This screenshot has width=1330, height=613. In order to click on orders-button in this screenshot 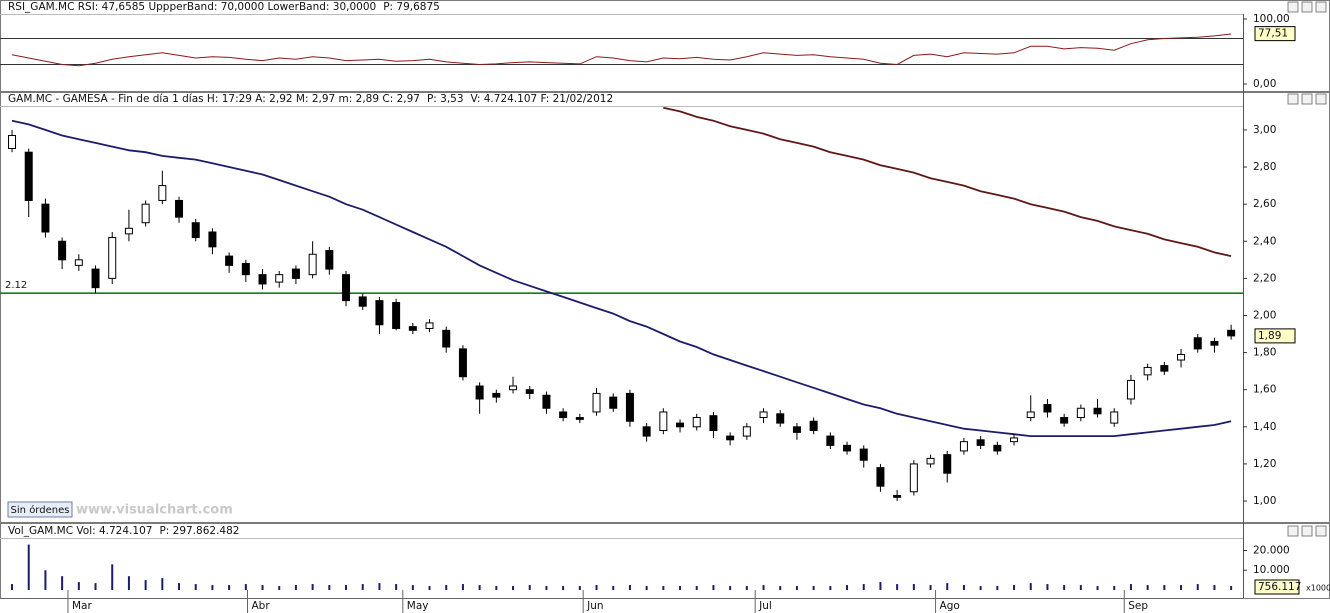, I will do `click(40, 509)`.